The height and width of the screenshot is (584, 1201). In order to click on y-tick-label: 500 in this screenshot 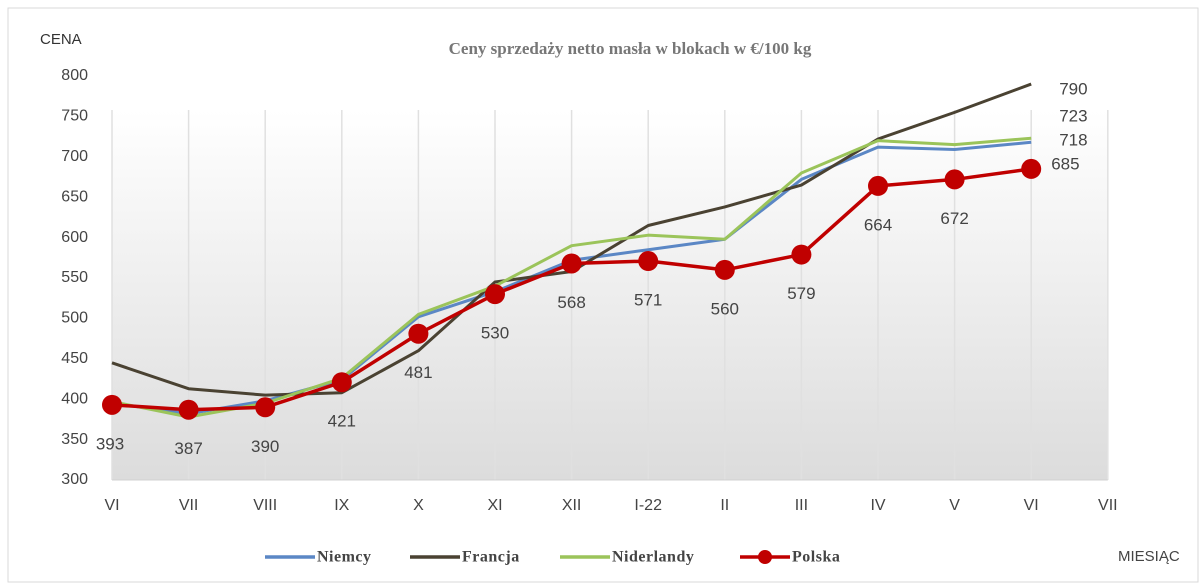, I will do `click(74, 318)`.